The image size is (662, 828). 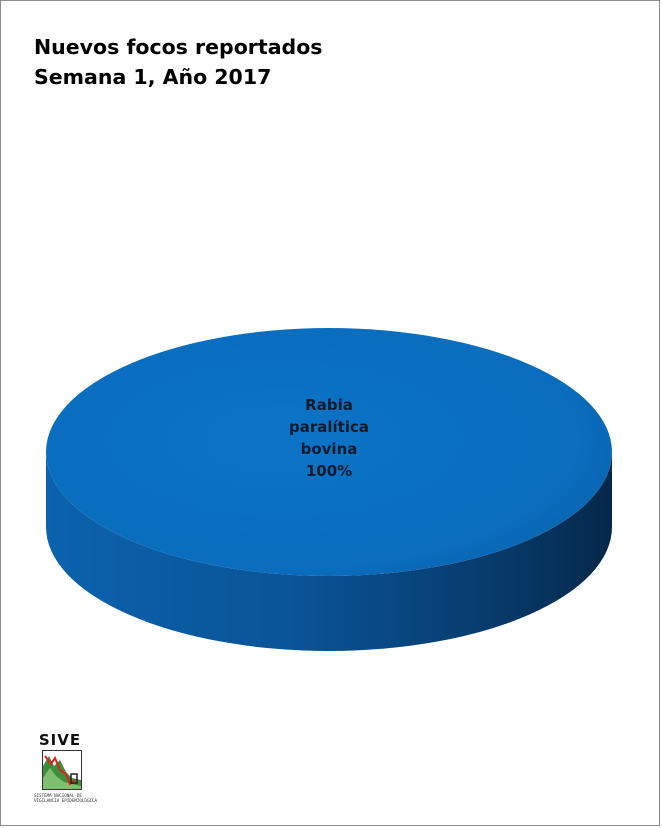 What do you see at coordinates (329, 438) in the screenshot?
I see `slice-label-0: Rabia paralítica bovina 100%` at bounding box center [329, 438].